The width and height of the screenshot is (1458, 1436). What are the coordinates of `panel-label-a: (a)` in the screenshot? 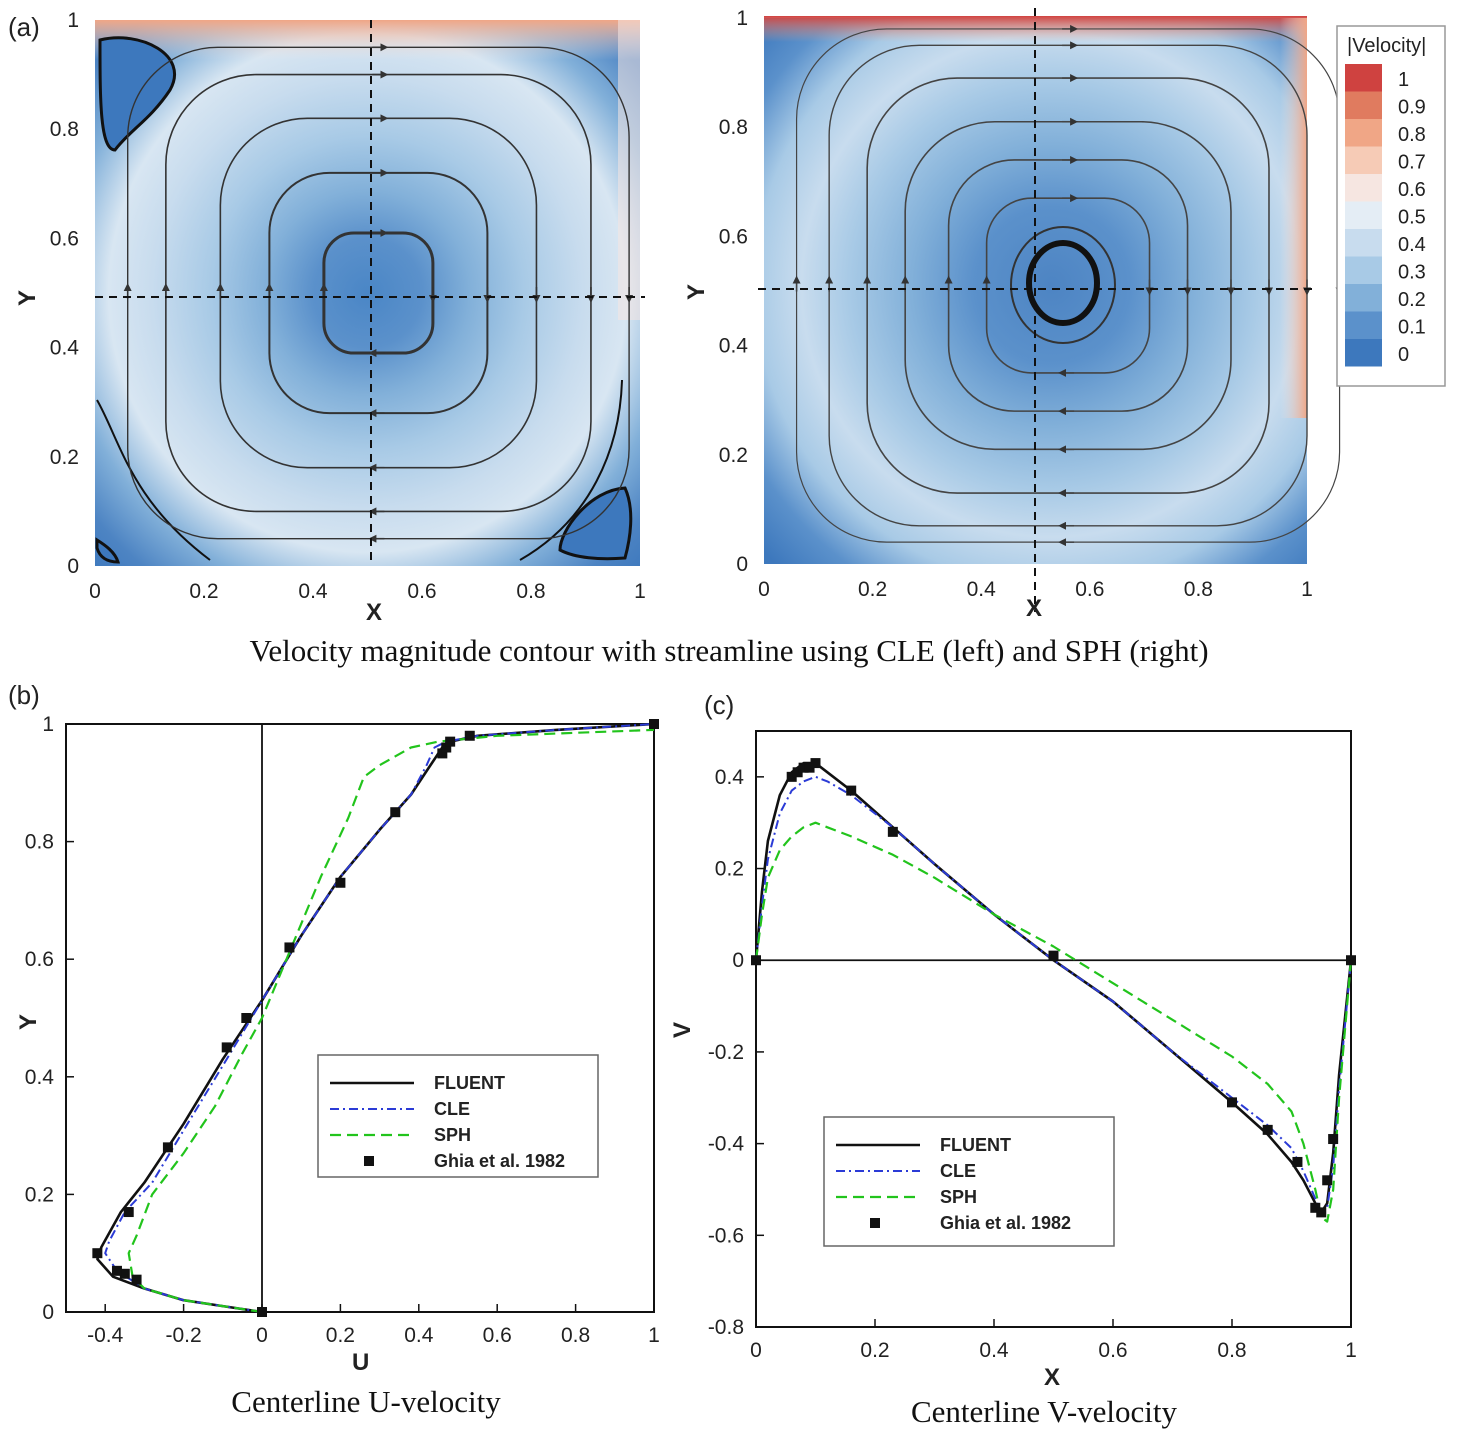 It's located at (24, 27).